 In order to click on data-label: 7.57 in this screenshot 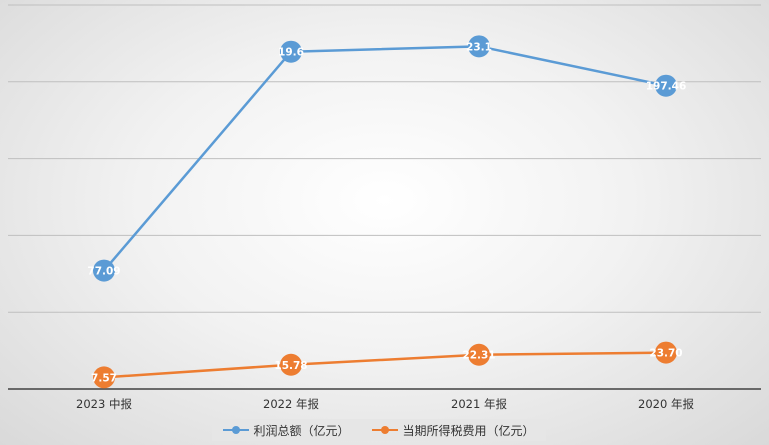, I will do `click(104, 378)`.